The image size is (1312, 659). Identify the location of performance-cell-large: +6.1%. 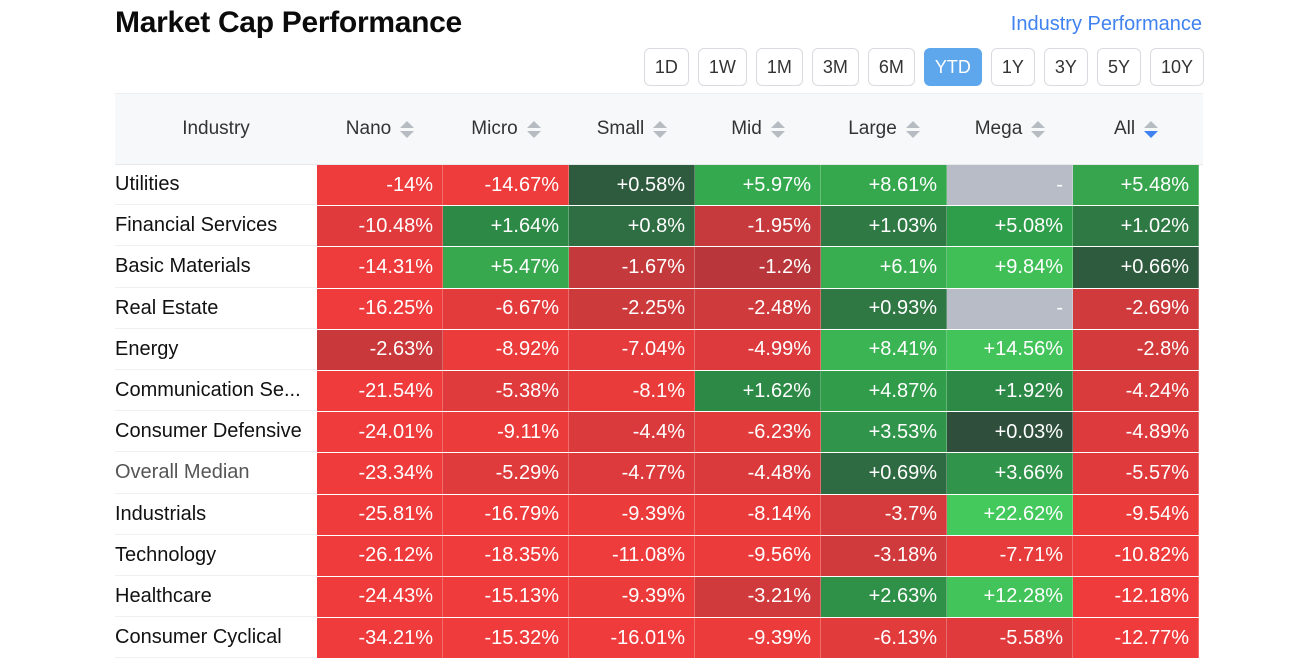
(884, 267).